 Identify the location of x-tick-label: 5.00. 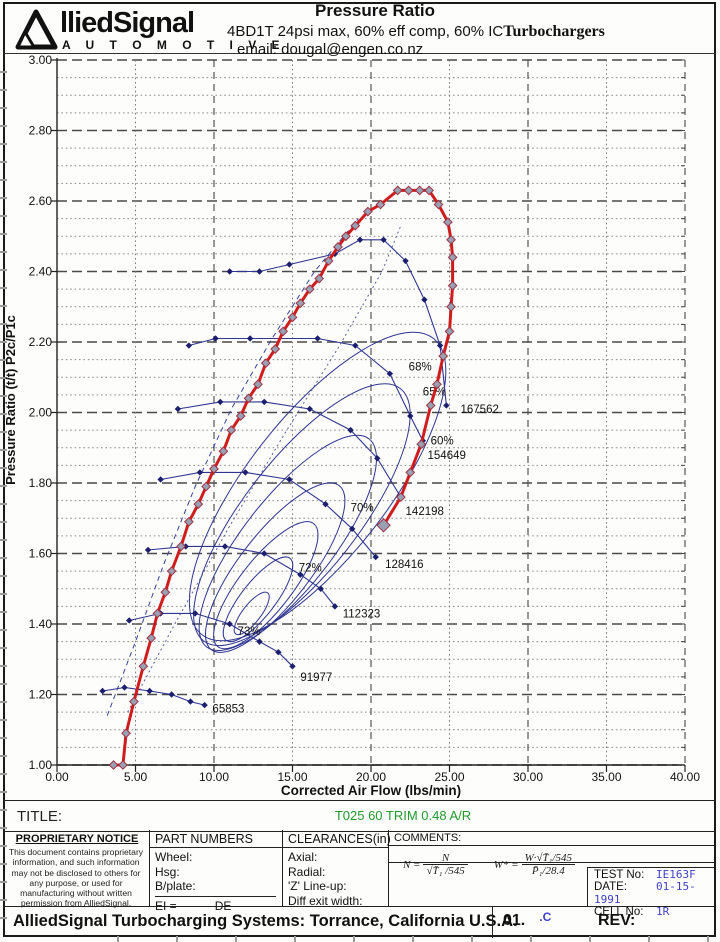
(136, 777).